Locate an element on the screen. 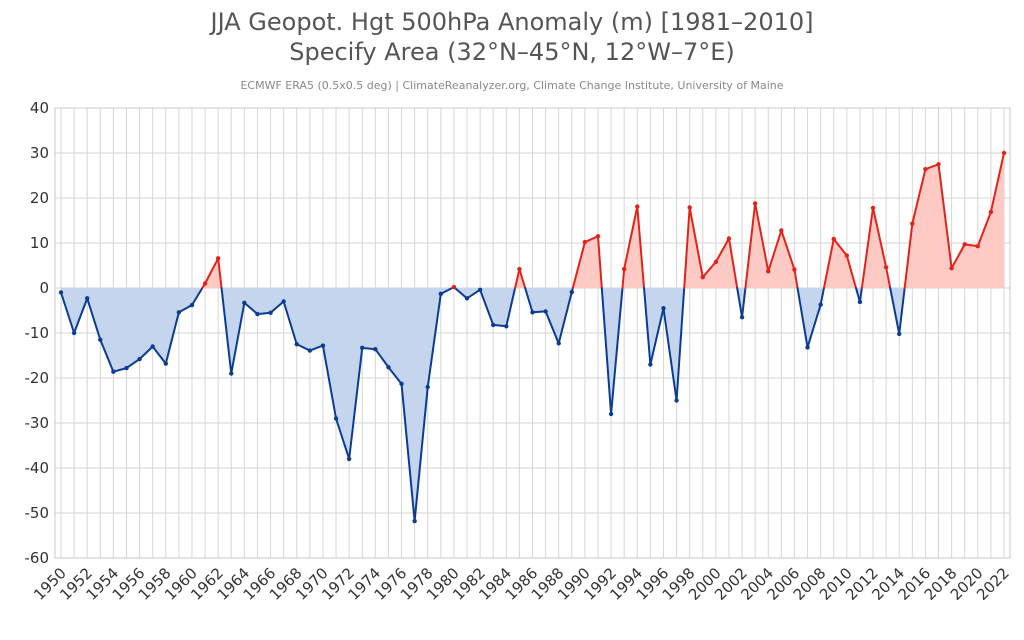 This screenshot has height=640, width=1024. y-tick-label: 10 is located at coordinates (39, 243).